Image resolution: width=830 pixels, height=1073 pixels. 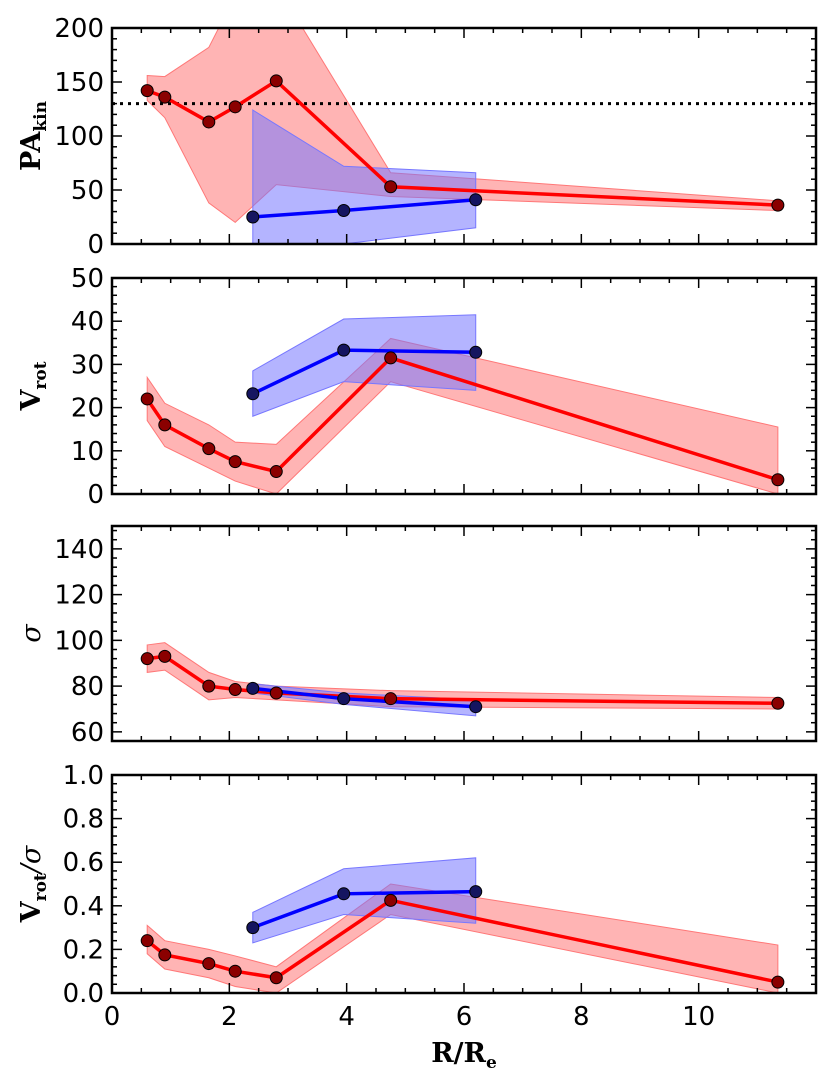 What do you see at coordinates (112, 1017) in the screenshot?
I see `x-tick-label: 0` at bounding box center [112, 1017].